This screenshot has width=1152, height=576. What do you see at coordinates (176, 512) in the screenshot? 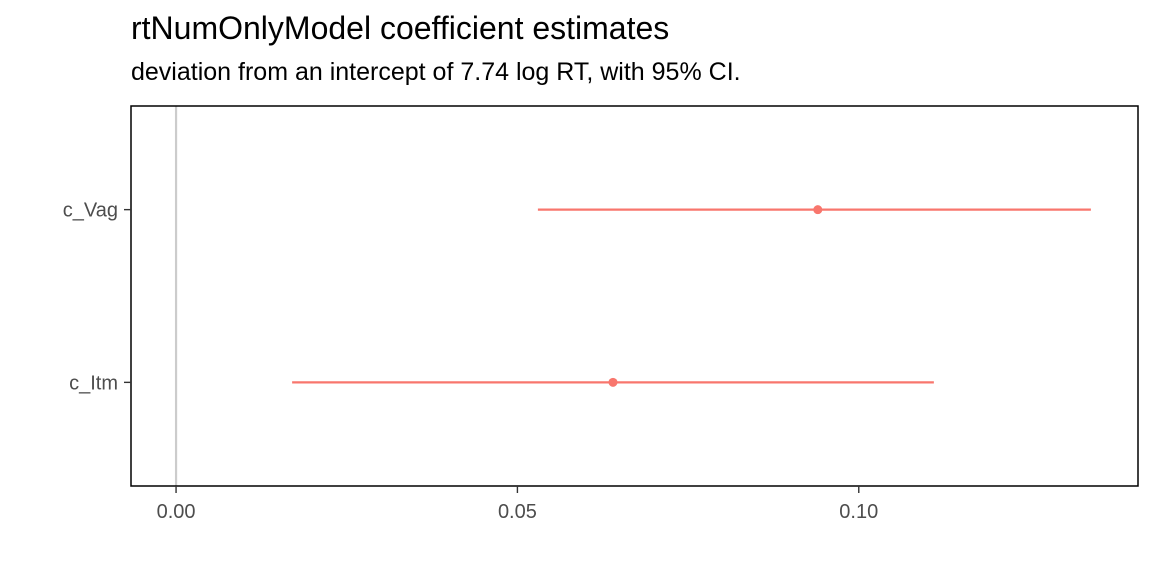
I see `x-tick-label: 0.00` at bounding box center [176, 512].